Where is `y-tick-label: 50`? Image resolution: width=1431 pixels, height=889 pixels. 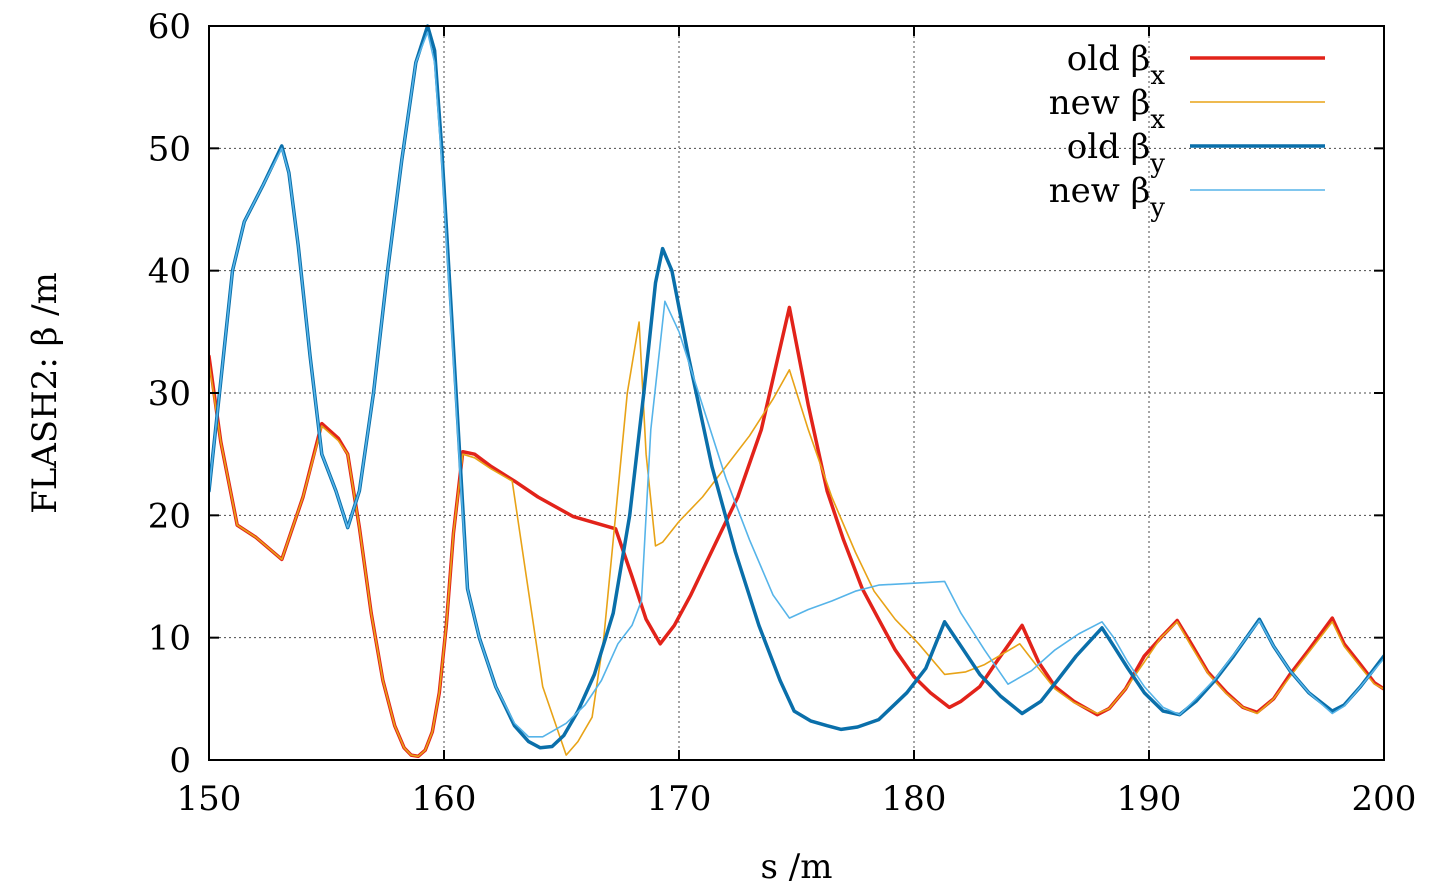 y-tick-label: 50 is located at coordinates (169, 149).